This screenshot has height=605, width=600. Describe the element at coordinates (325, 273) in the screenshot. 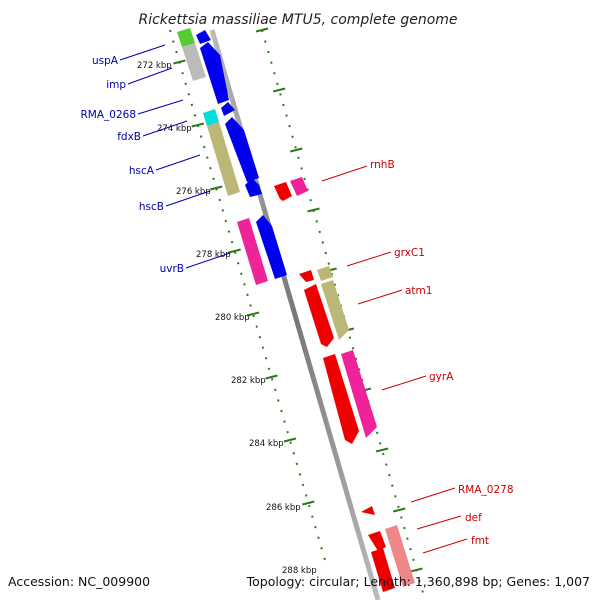

I see `gene-feature-grxC1` at that location.